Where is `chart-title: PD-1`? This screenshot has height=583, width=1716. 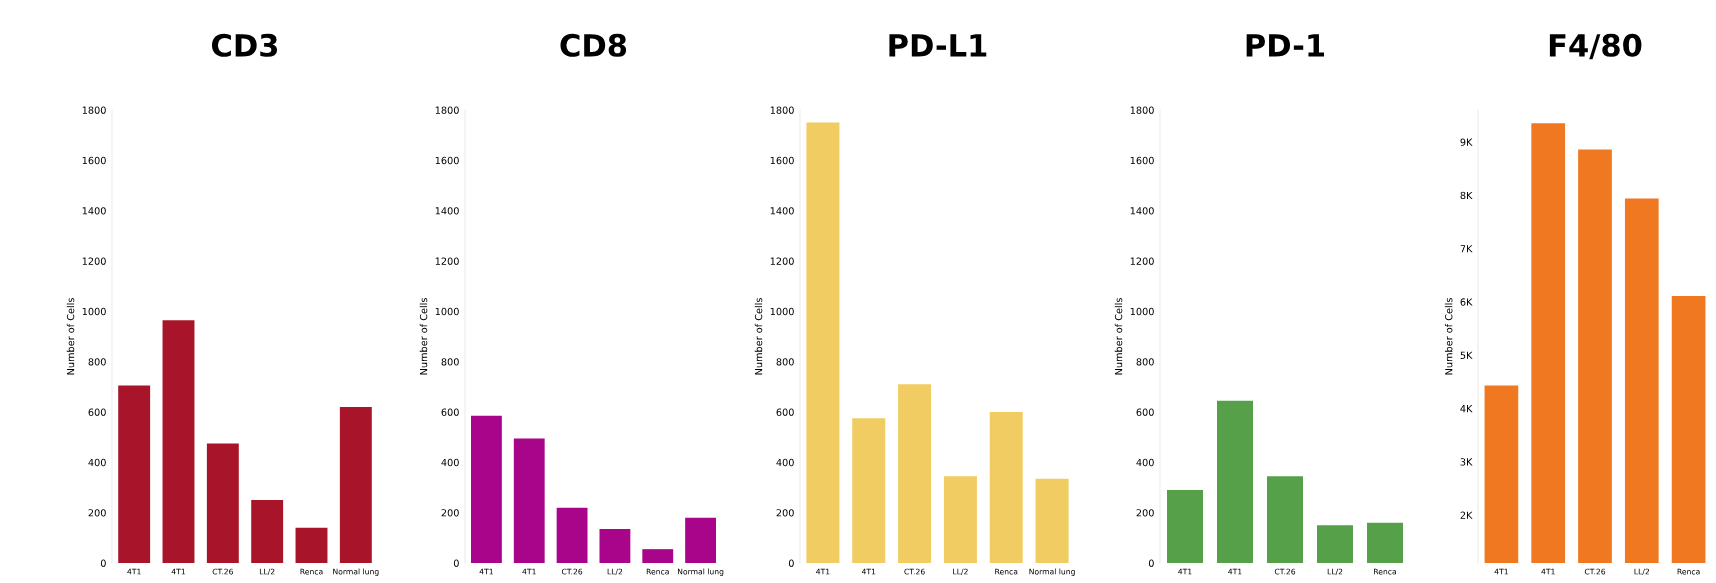
chart-title: PD-1 is located at coordinates (1285, 45).